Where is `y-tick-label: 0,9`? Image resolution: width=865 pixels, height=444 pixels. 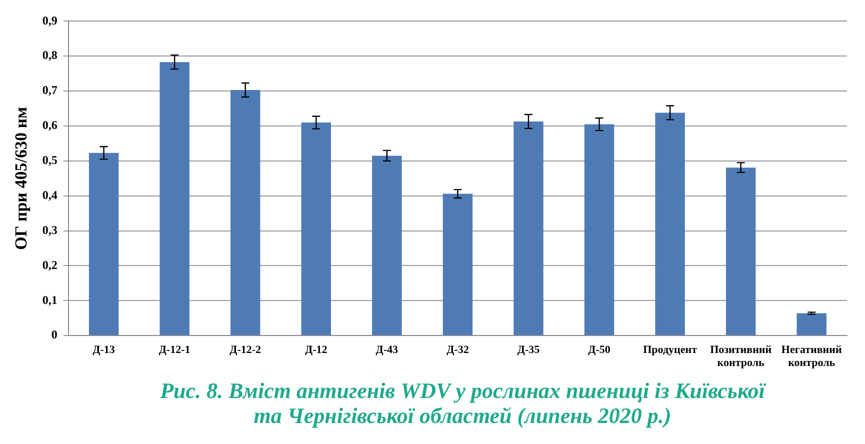
y-tick-label: 0,9 is located at coordinates (50, 20).